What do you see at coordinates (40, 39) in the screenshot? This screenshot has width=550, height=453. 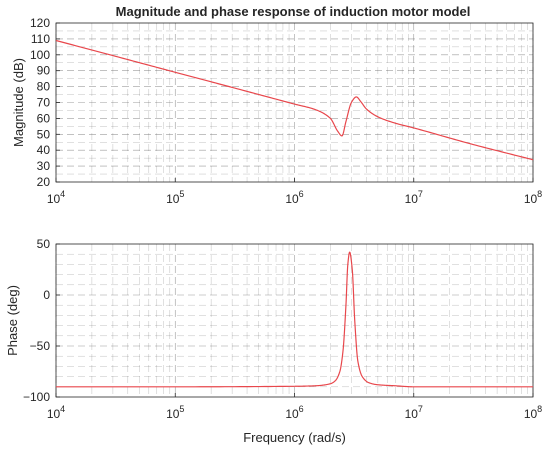 I see `magnitude-y-tick-label: 110` at bounding box center [40, 39].